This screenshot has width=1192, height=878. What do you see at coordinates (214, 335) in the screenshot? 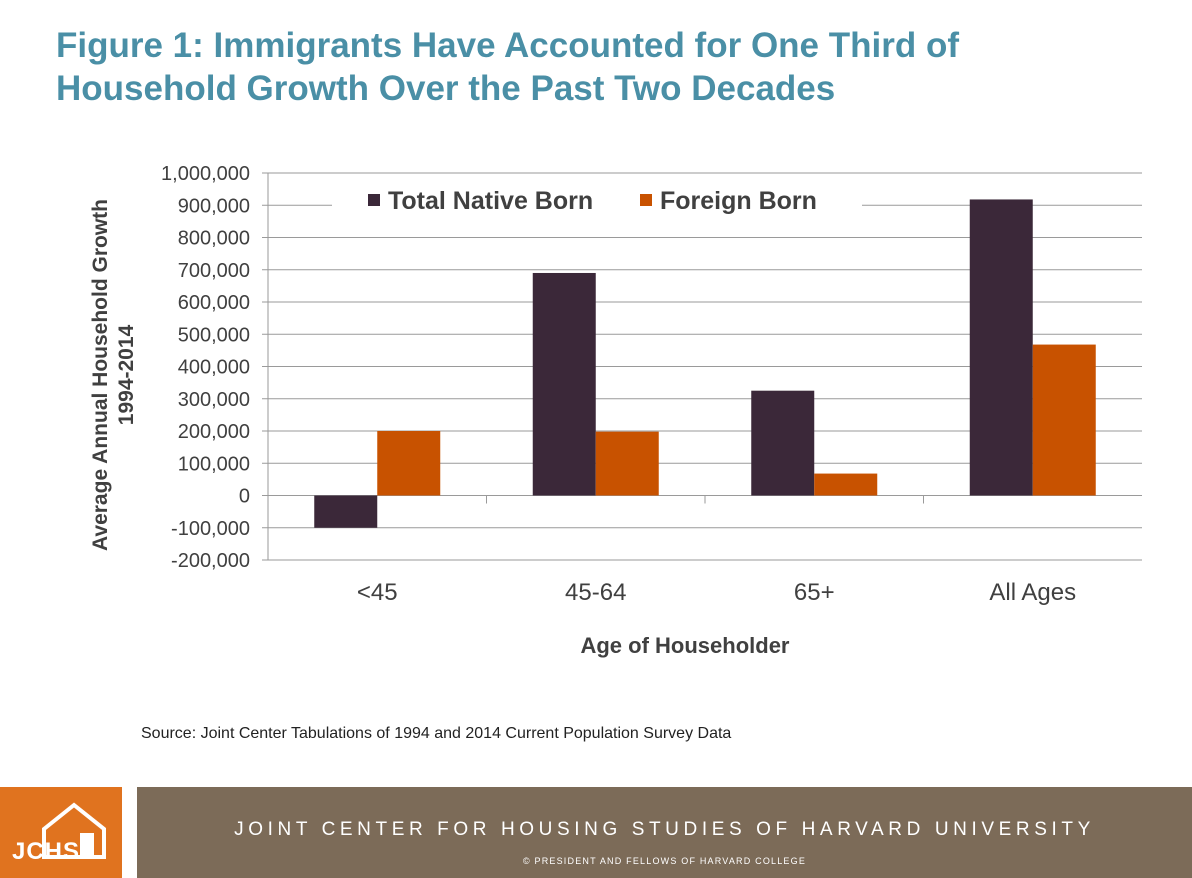
I see `y-tick-label: 500,000` at bounding box center [214, 335].